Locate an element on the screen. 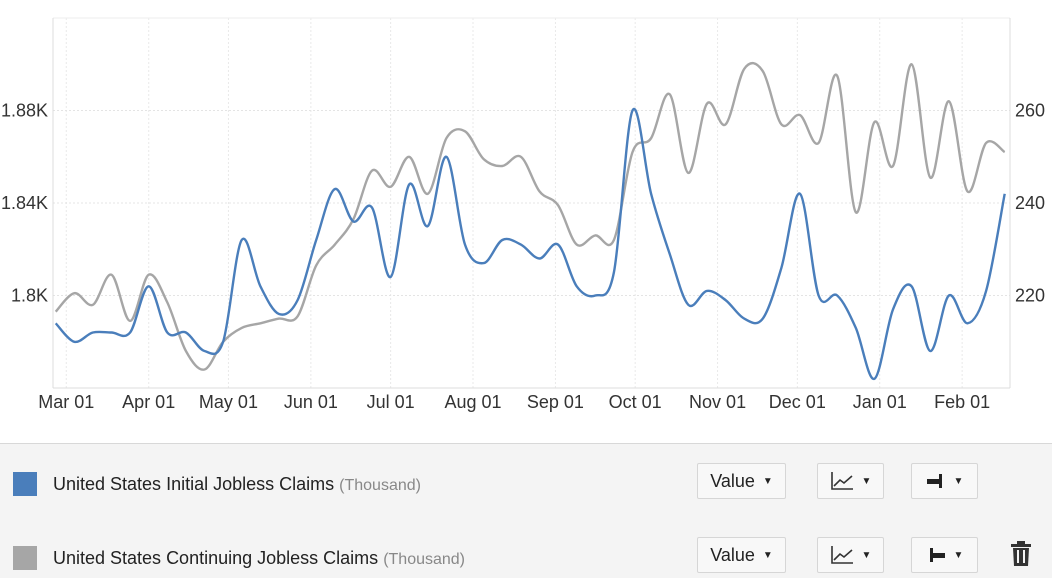 Image resolution: width=1052 pixels, height=578 pixels. x-tick-label: Oct 01 is located at coordinates (635, 402).